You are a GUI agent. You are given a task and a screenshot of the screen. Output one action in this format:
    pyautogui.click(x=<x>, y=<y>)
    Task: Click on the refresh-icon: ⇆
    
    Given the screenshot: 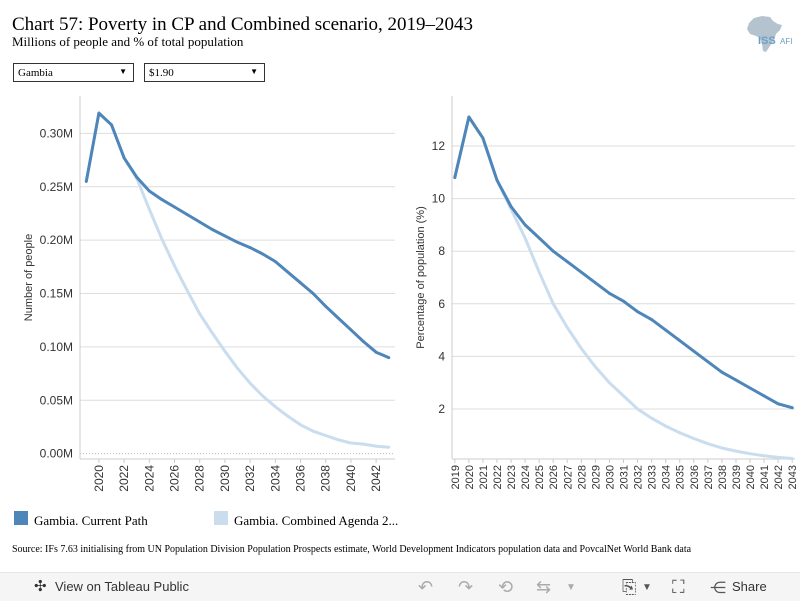 What is the action you would take?
    pyautogui.click(x=544, y=587)
    